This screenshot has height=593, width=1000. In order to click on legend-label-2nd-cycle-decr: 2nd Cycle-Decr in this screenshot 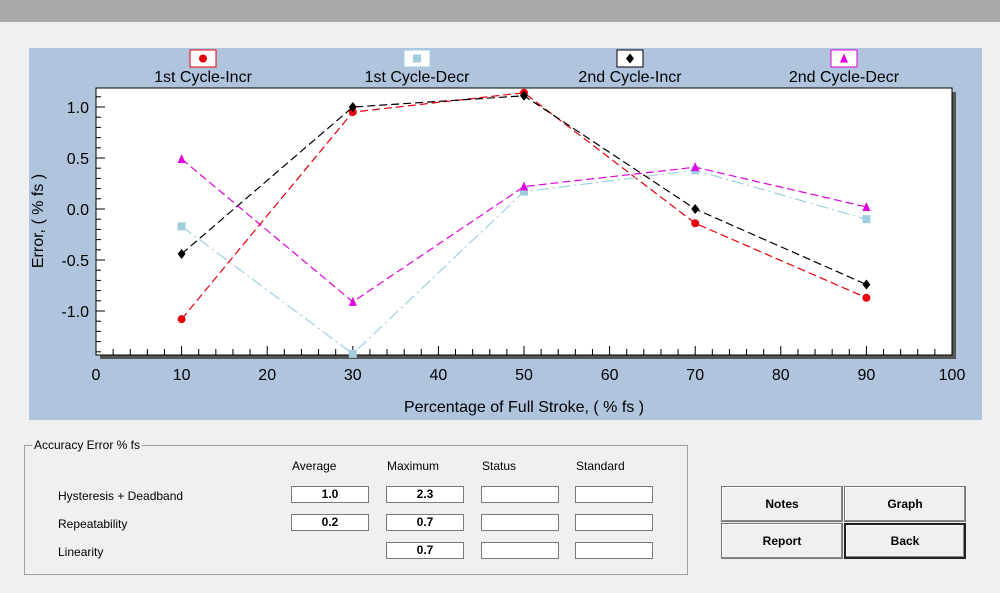, I will do `click(844, 77)`.